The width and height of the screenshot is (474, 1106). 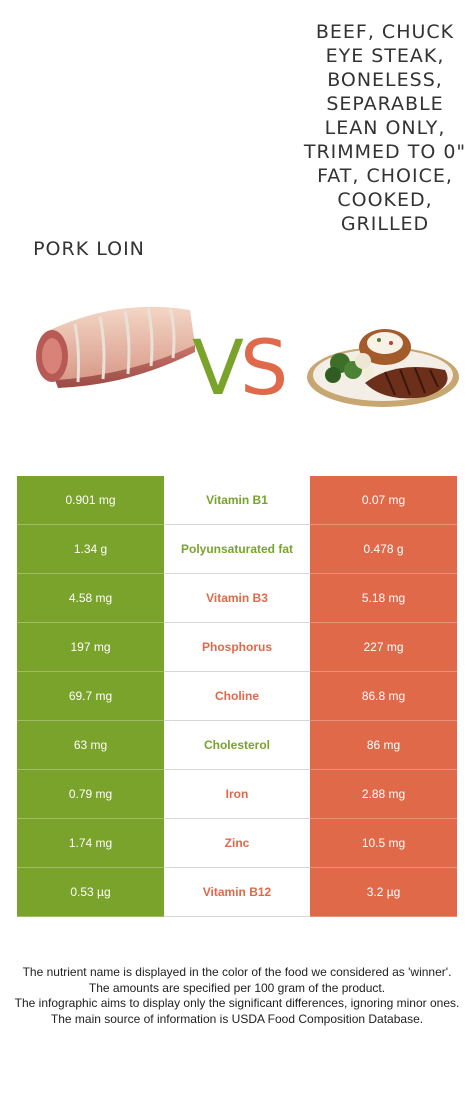 What do you see at coordinates (383, 892) in the screenshot?
I see `right-value: 3.2 µg` at bounding box center [383, 892].